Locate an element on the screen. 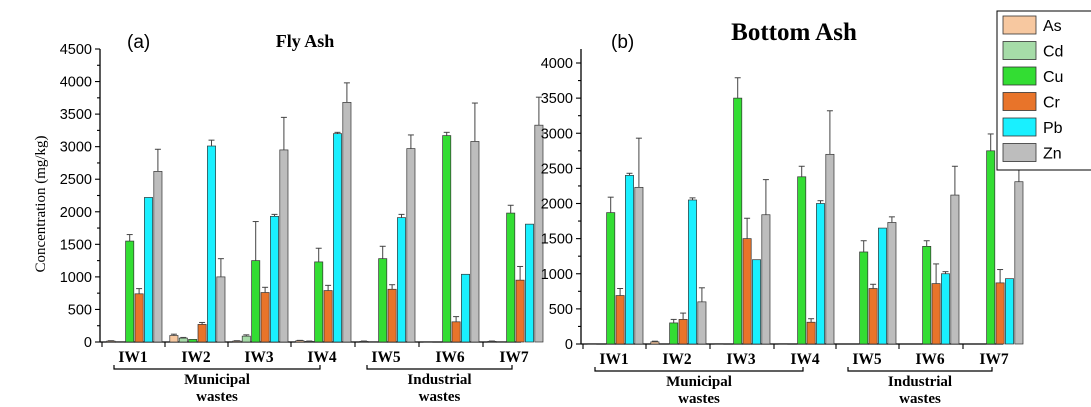  legend-label-as: As is located at coordinates (1052, 26).